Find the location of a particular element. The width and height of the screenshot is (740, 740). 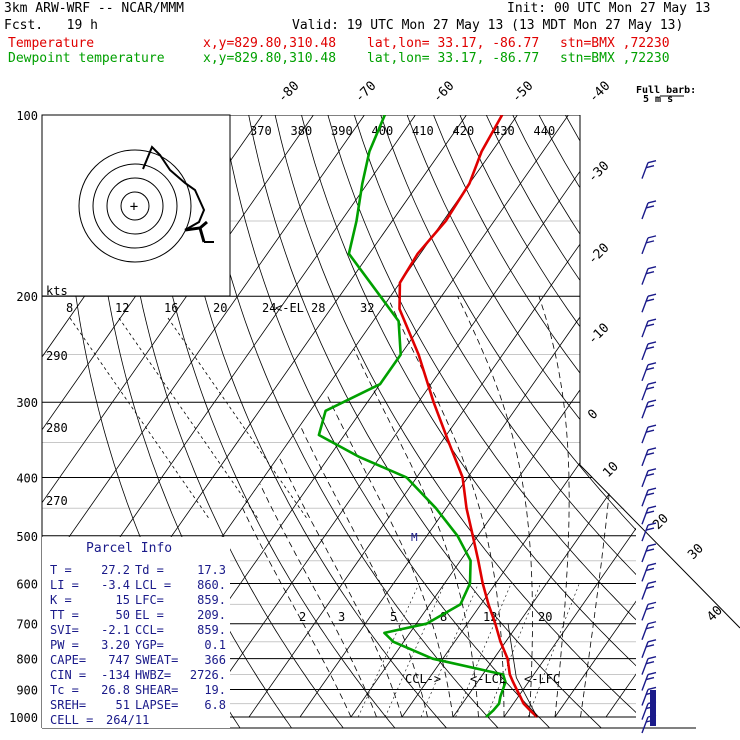

isotherm-line is located at coordinates (698, 416).